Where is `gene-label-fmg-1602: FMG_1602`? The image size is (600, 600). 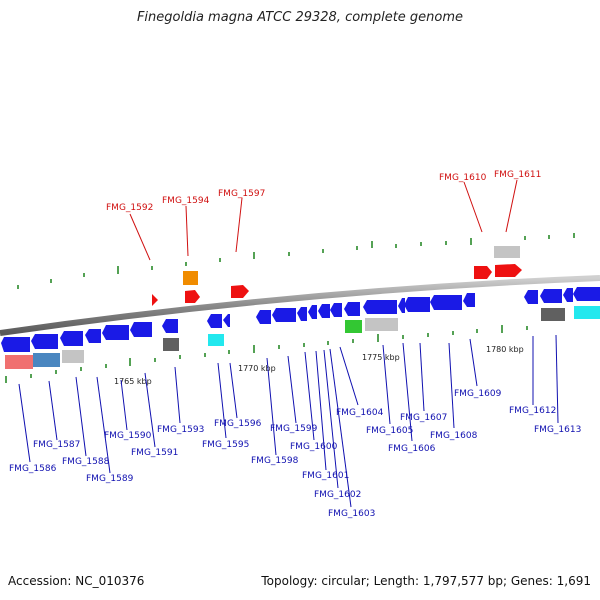 gene-label-fmg-1602: FMG_1602 is located at coordinates (337, 495).